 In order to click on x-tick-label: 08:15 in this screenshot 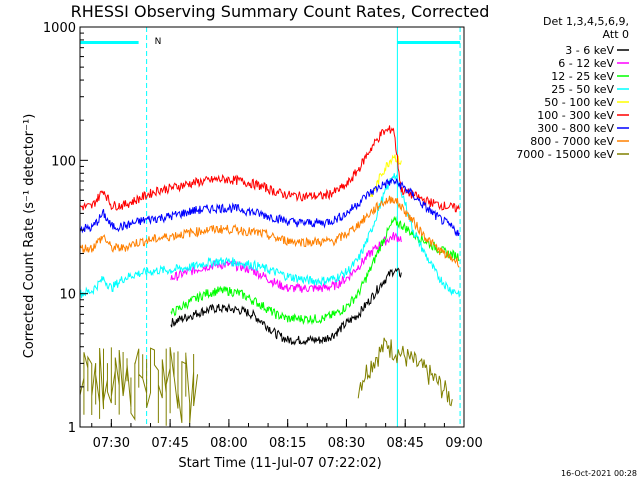, I will do `click(287, 443)`.